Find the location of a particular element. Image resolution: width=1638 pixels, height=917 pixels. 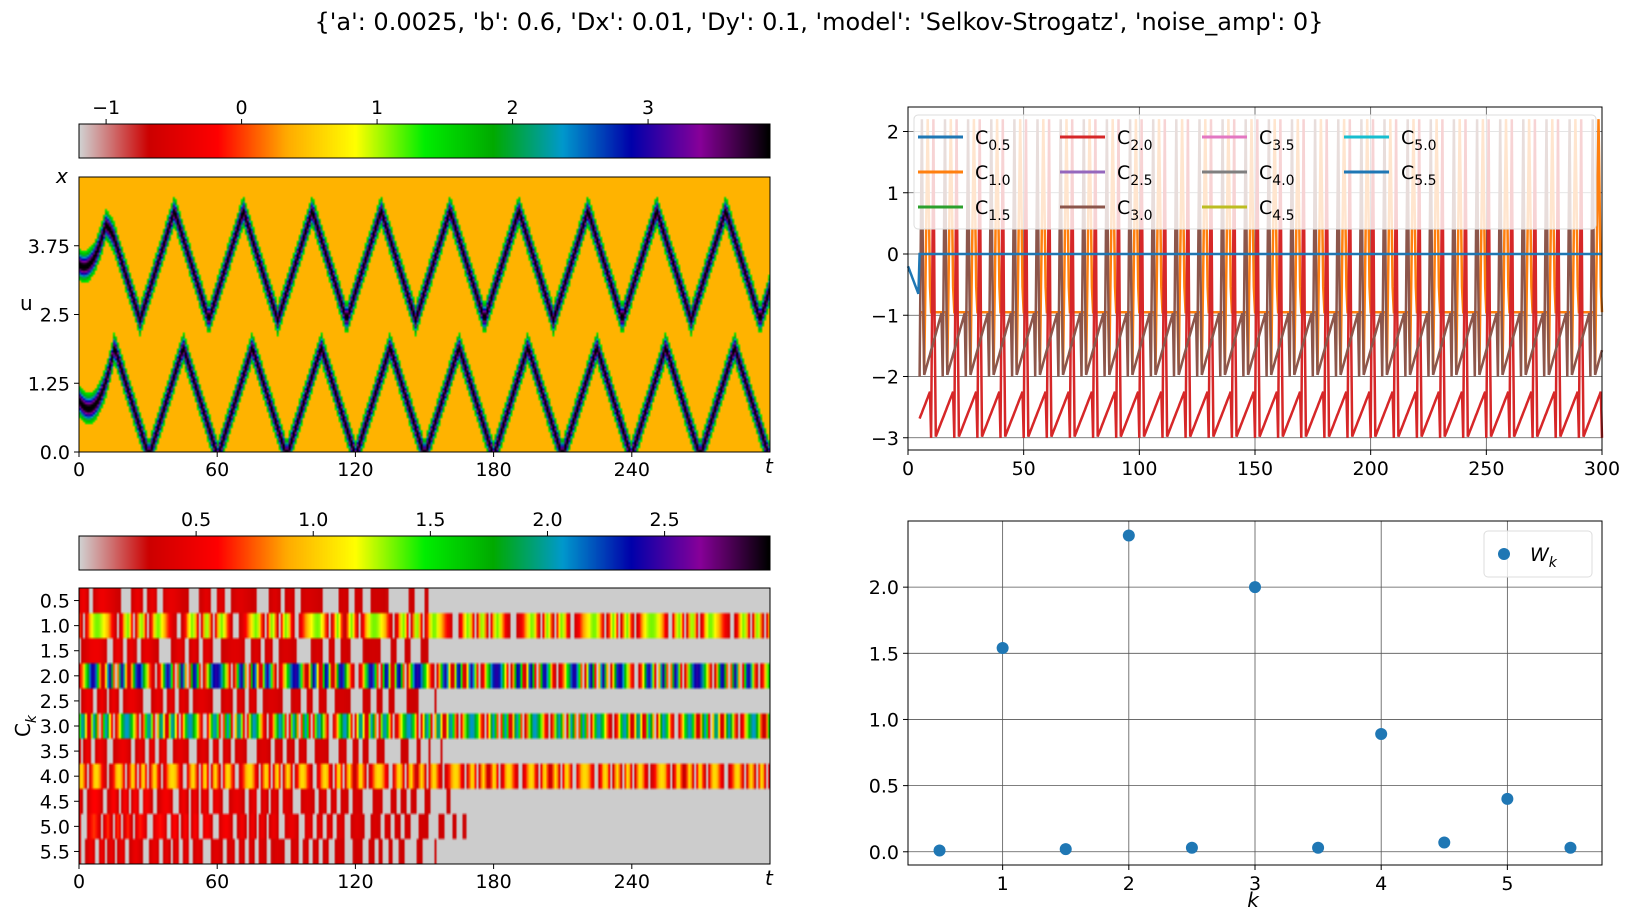

field-colorbar-frame is located at coordinates (424, 141).